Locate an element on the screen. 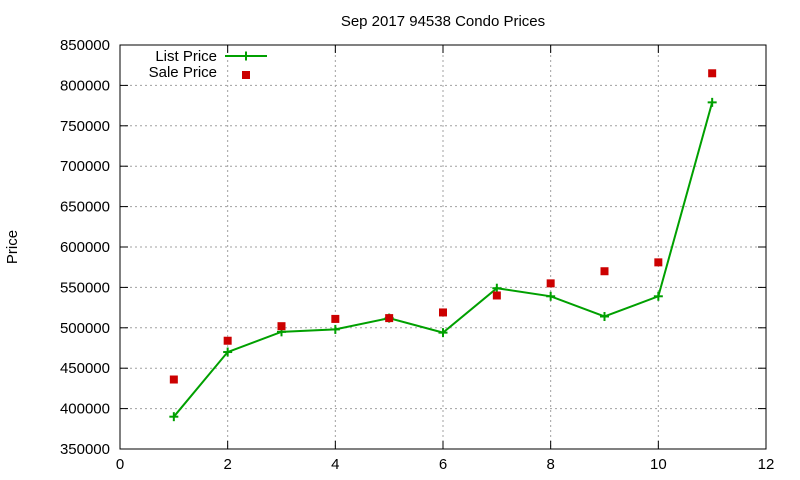 This screenshot has height=480, width=800. legend-label: Sale Price is located at coordinates (183, 72).